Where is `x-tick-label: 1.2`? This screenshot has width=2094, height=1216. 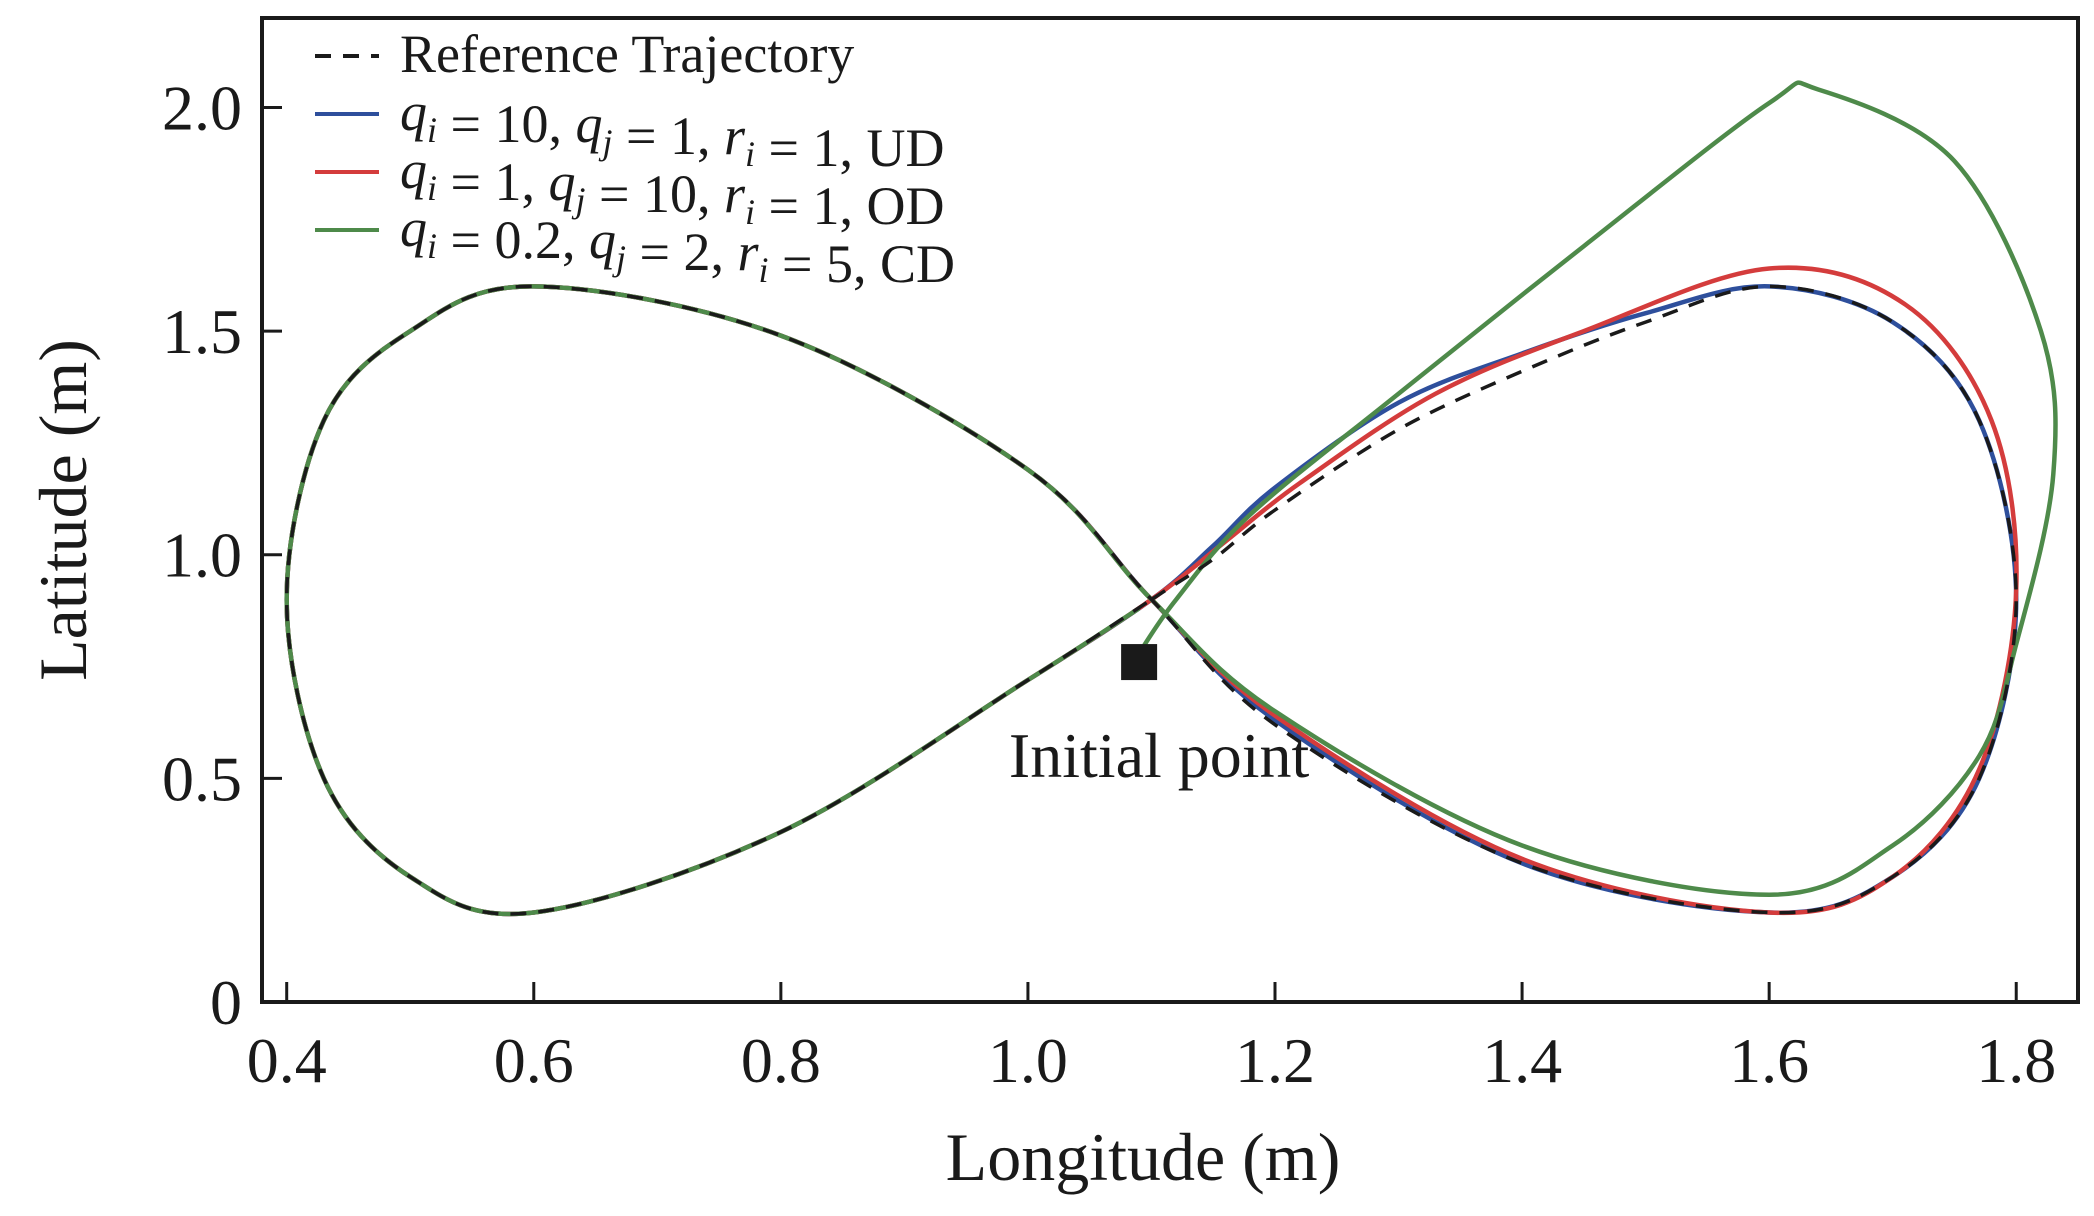
x-tick-label: 1.2 is located at coordinates (1275, 1060).